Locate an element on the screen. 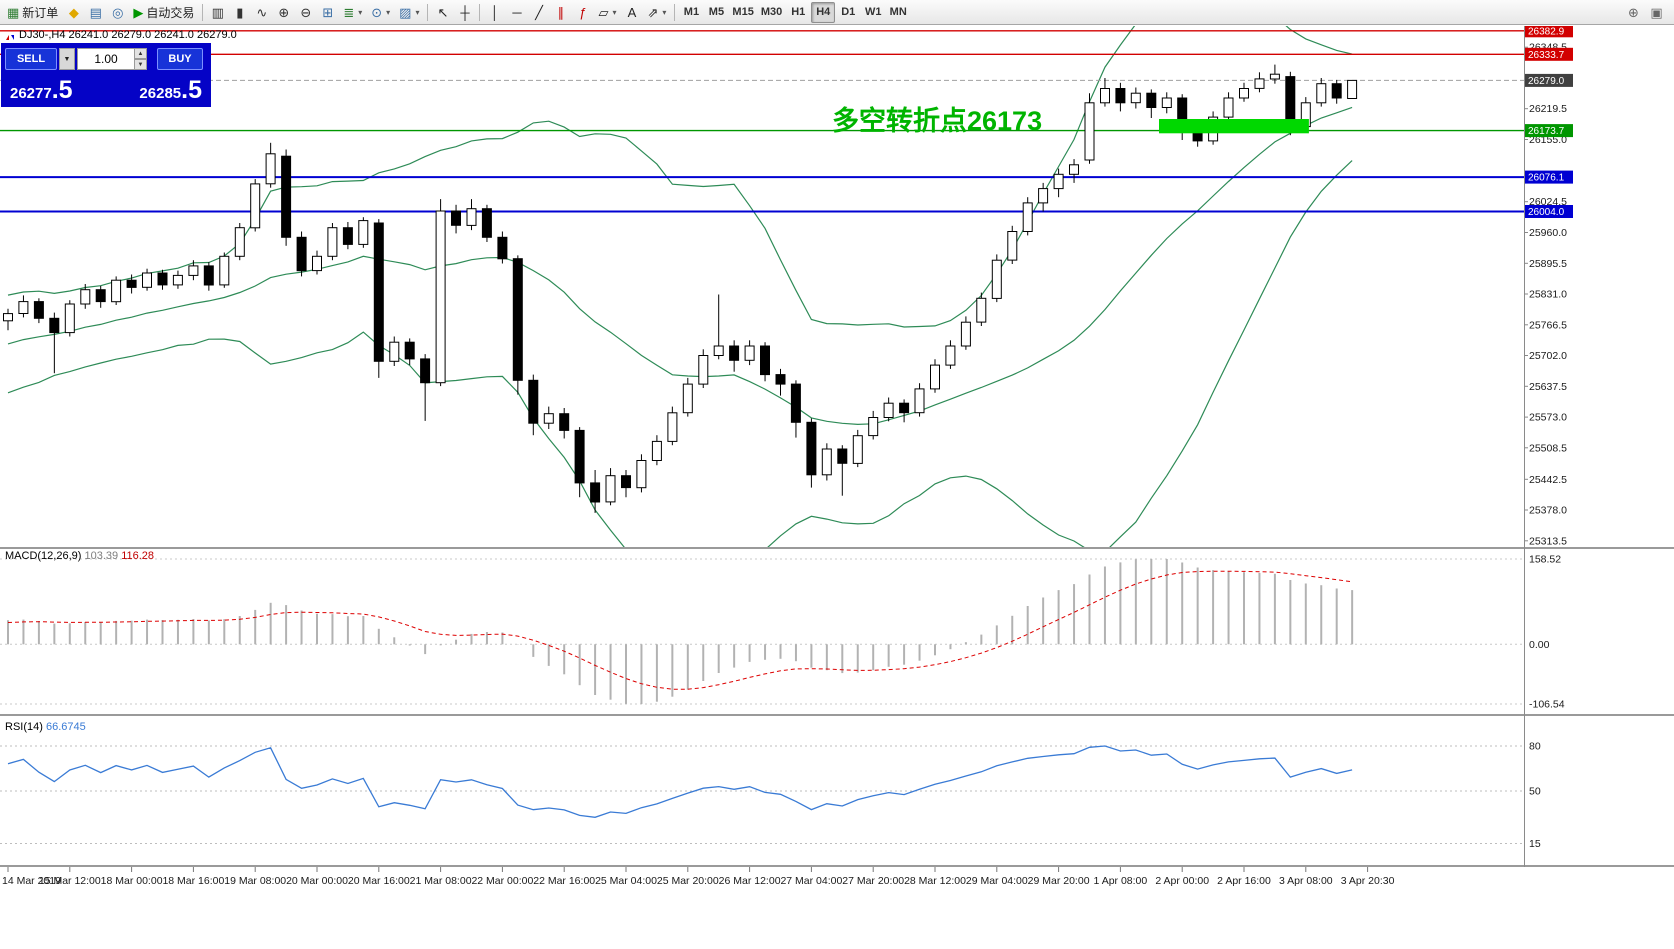 Image resolution: width=1674 pixels, height=949 pixels. chevron-down-icon: ▼ is located at coordinates (67, 59).